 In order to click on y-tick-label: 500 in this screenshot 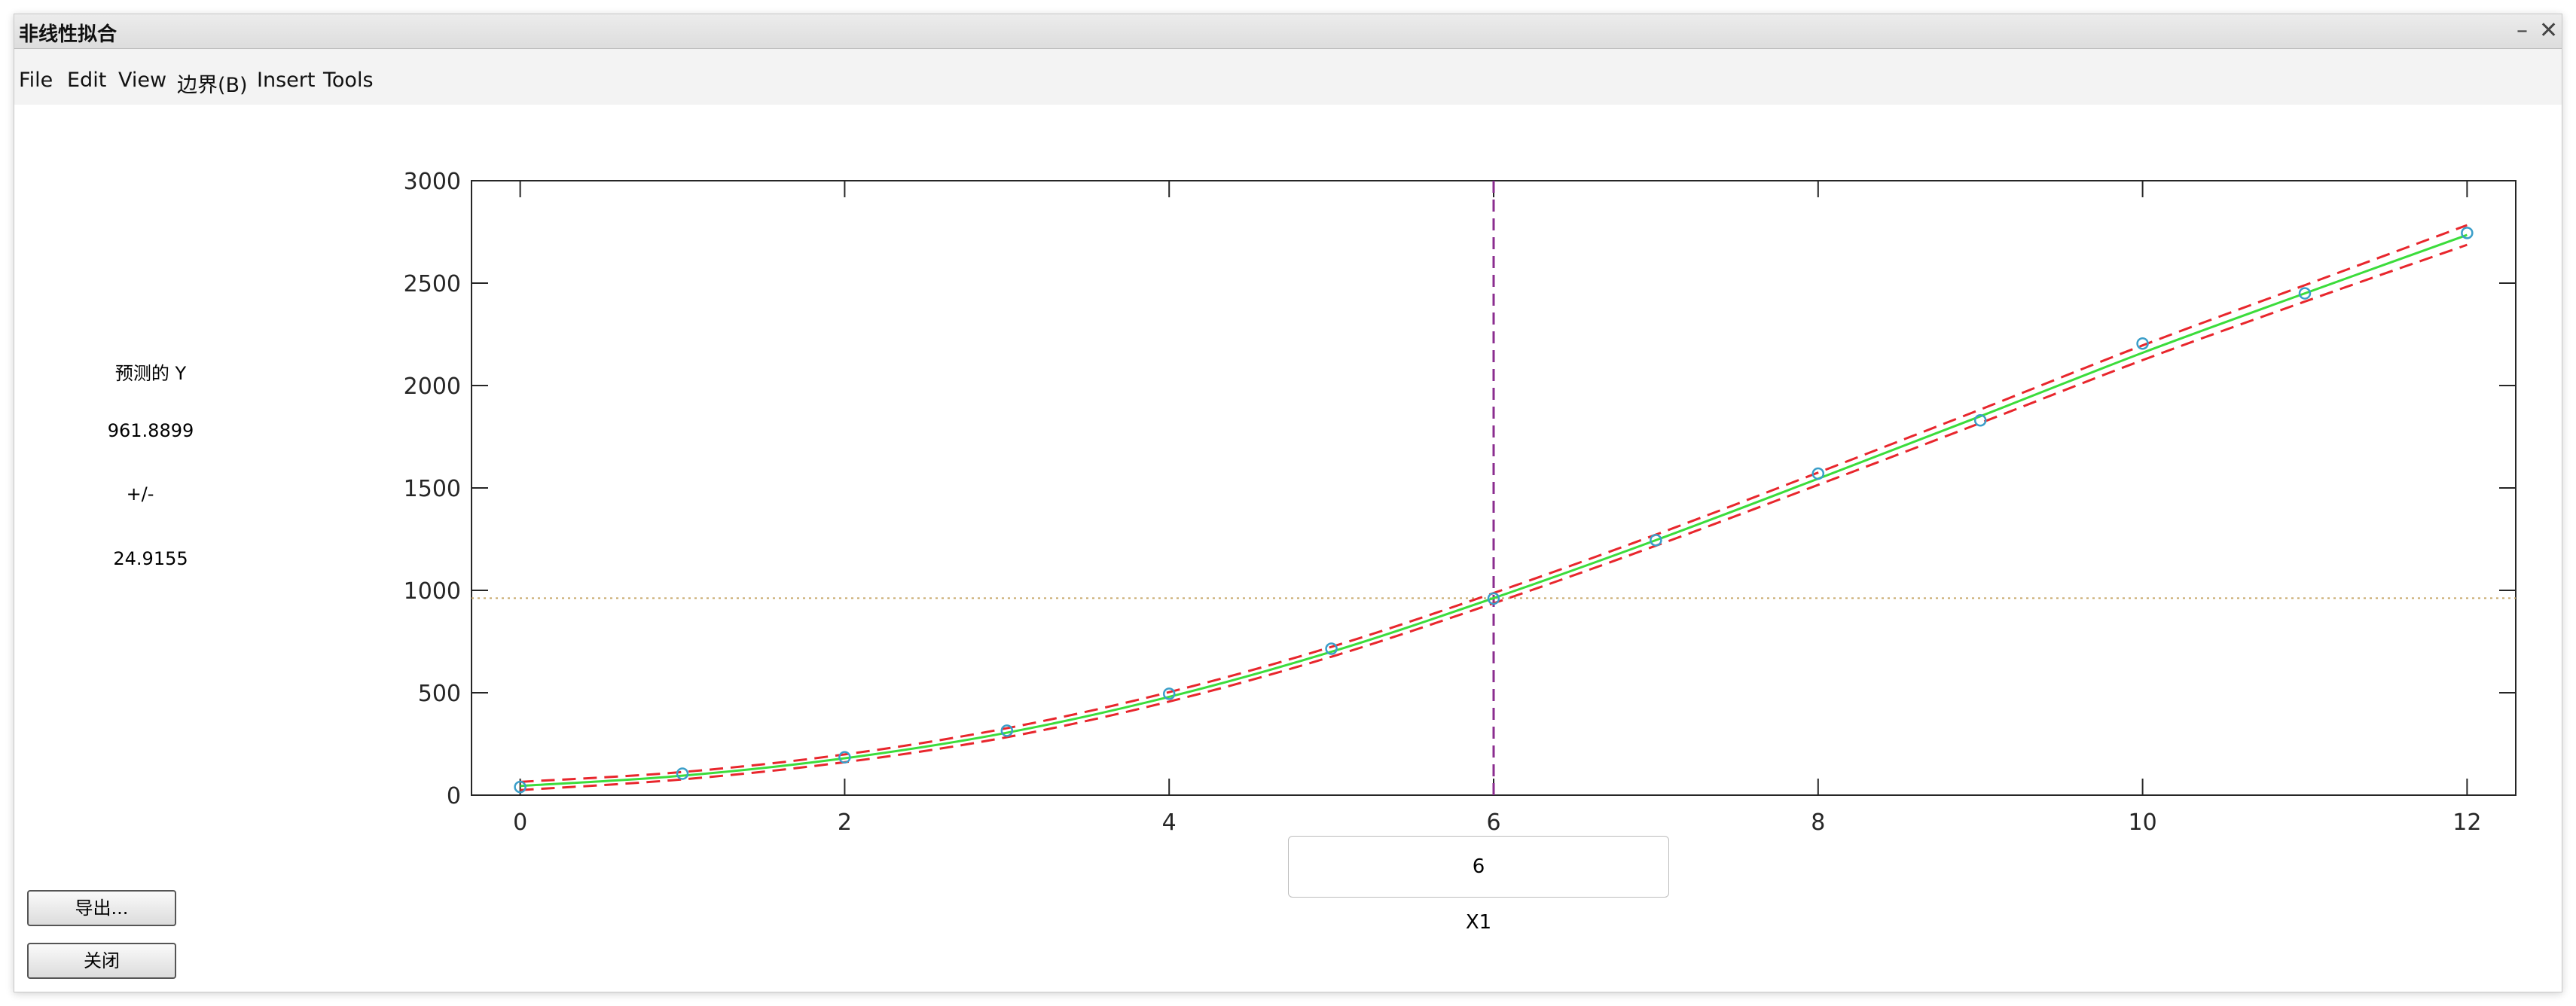, I will do `click(440, 694)`.